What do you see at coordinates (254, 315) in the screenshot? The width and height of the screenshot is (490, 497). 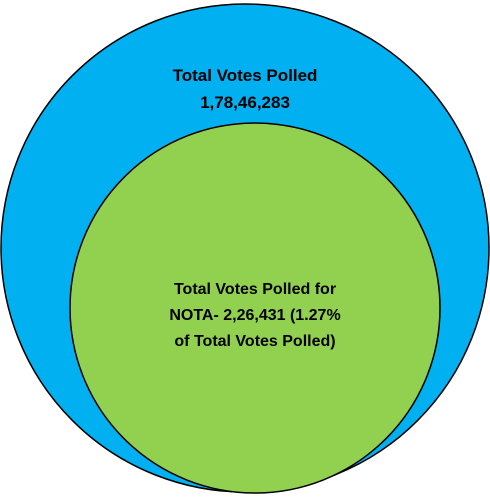 I see `inner-line-2: NOTA- 2,26,431 (1.27%` at bounding box center [254, 315].